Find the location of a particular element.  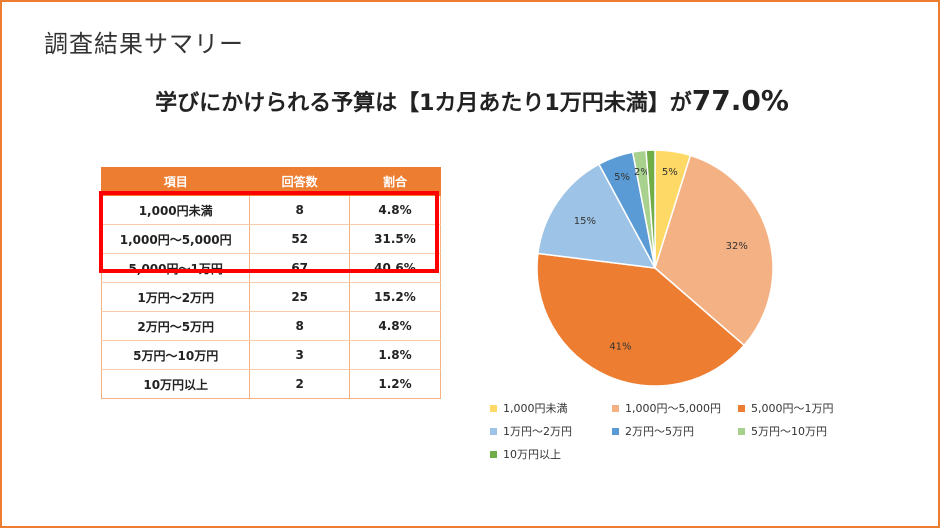

table-row: 1万円～2万円 25 15.2% is located at coordinates (271, 297).